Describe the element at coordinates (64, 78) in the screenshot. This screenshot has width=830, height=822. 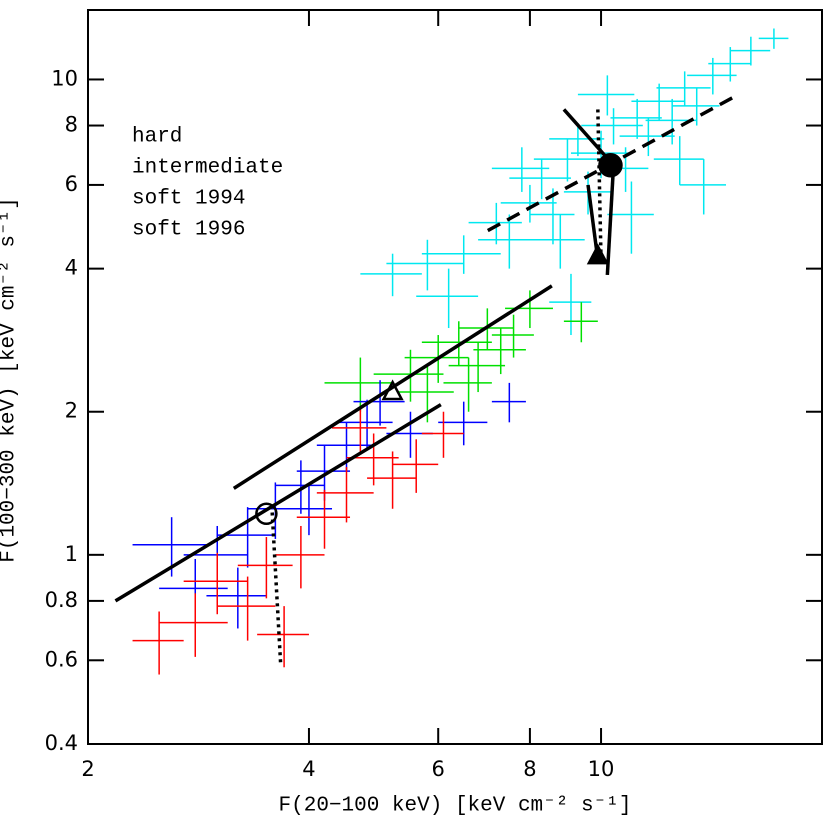
I see `y-tick-label: 10` at that location.